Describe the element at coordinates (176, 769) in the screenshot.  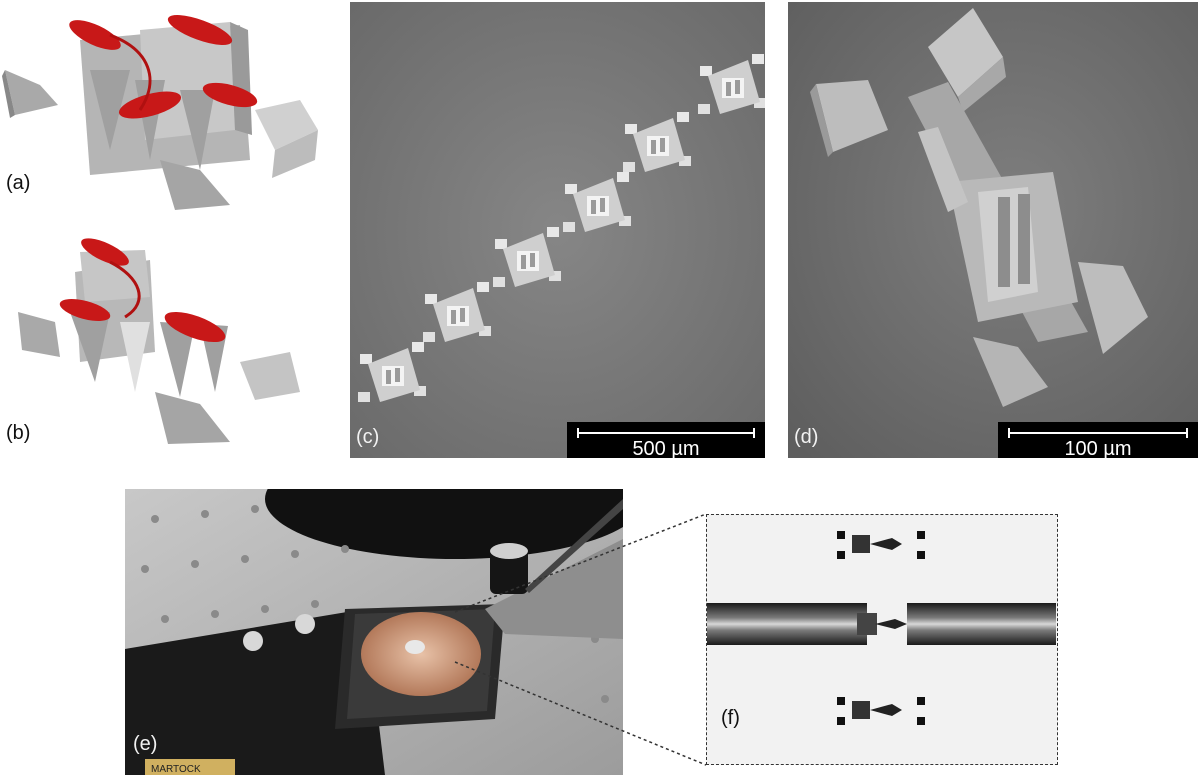
I see `brand-text: MARTOCK` at that location.